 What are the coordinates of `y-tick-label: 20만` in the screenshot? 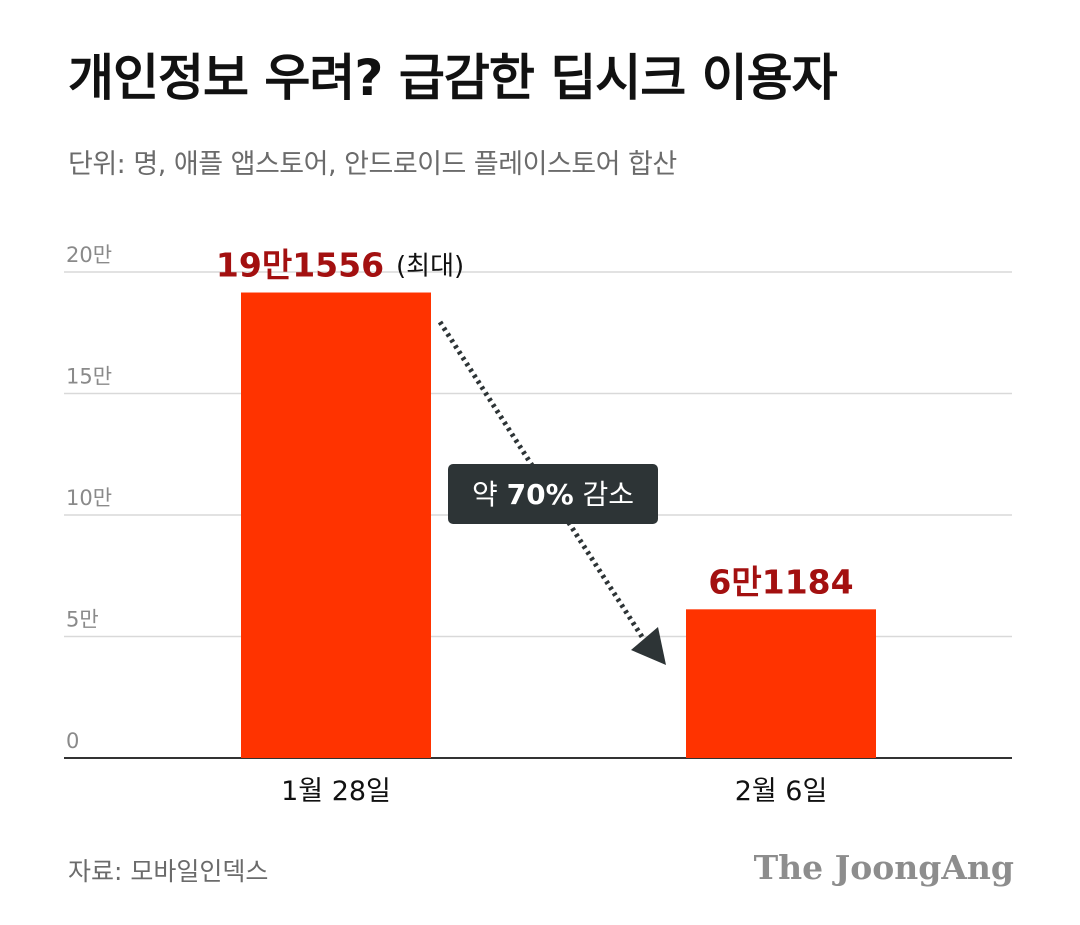 It's located at (89, 255).